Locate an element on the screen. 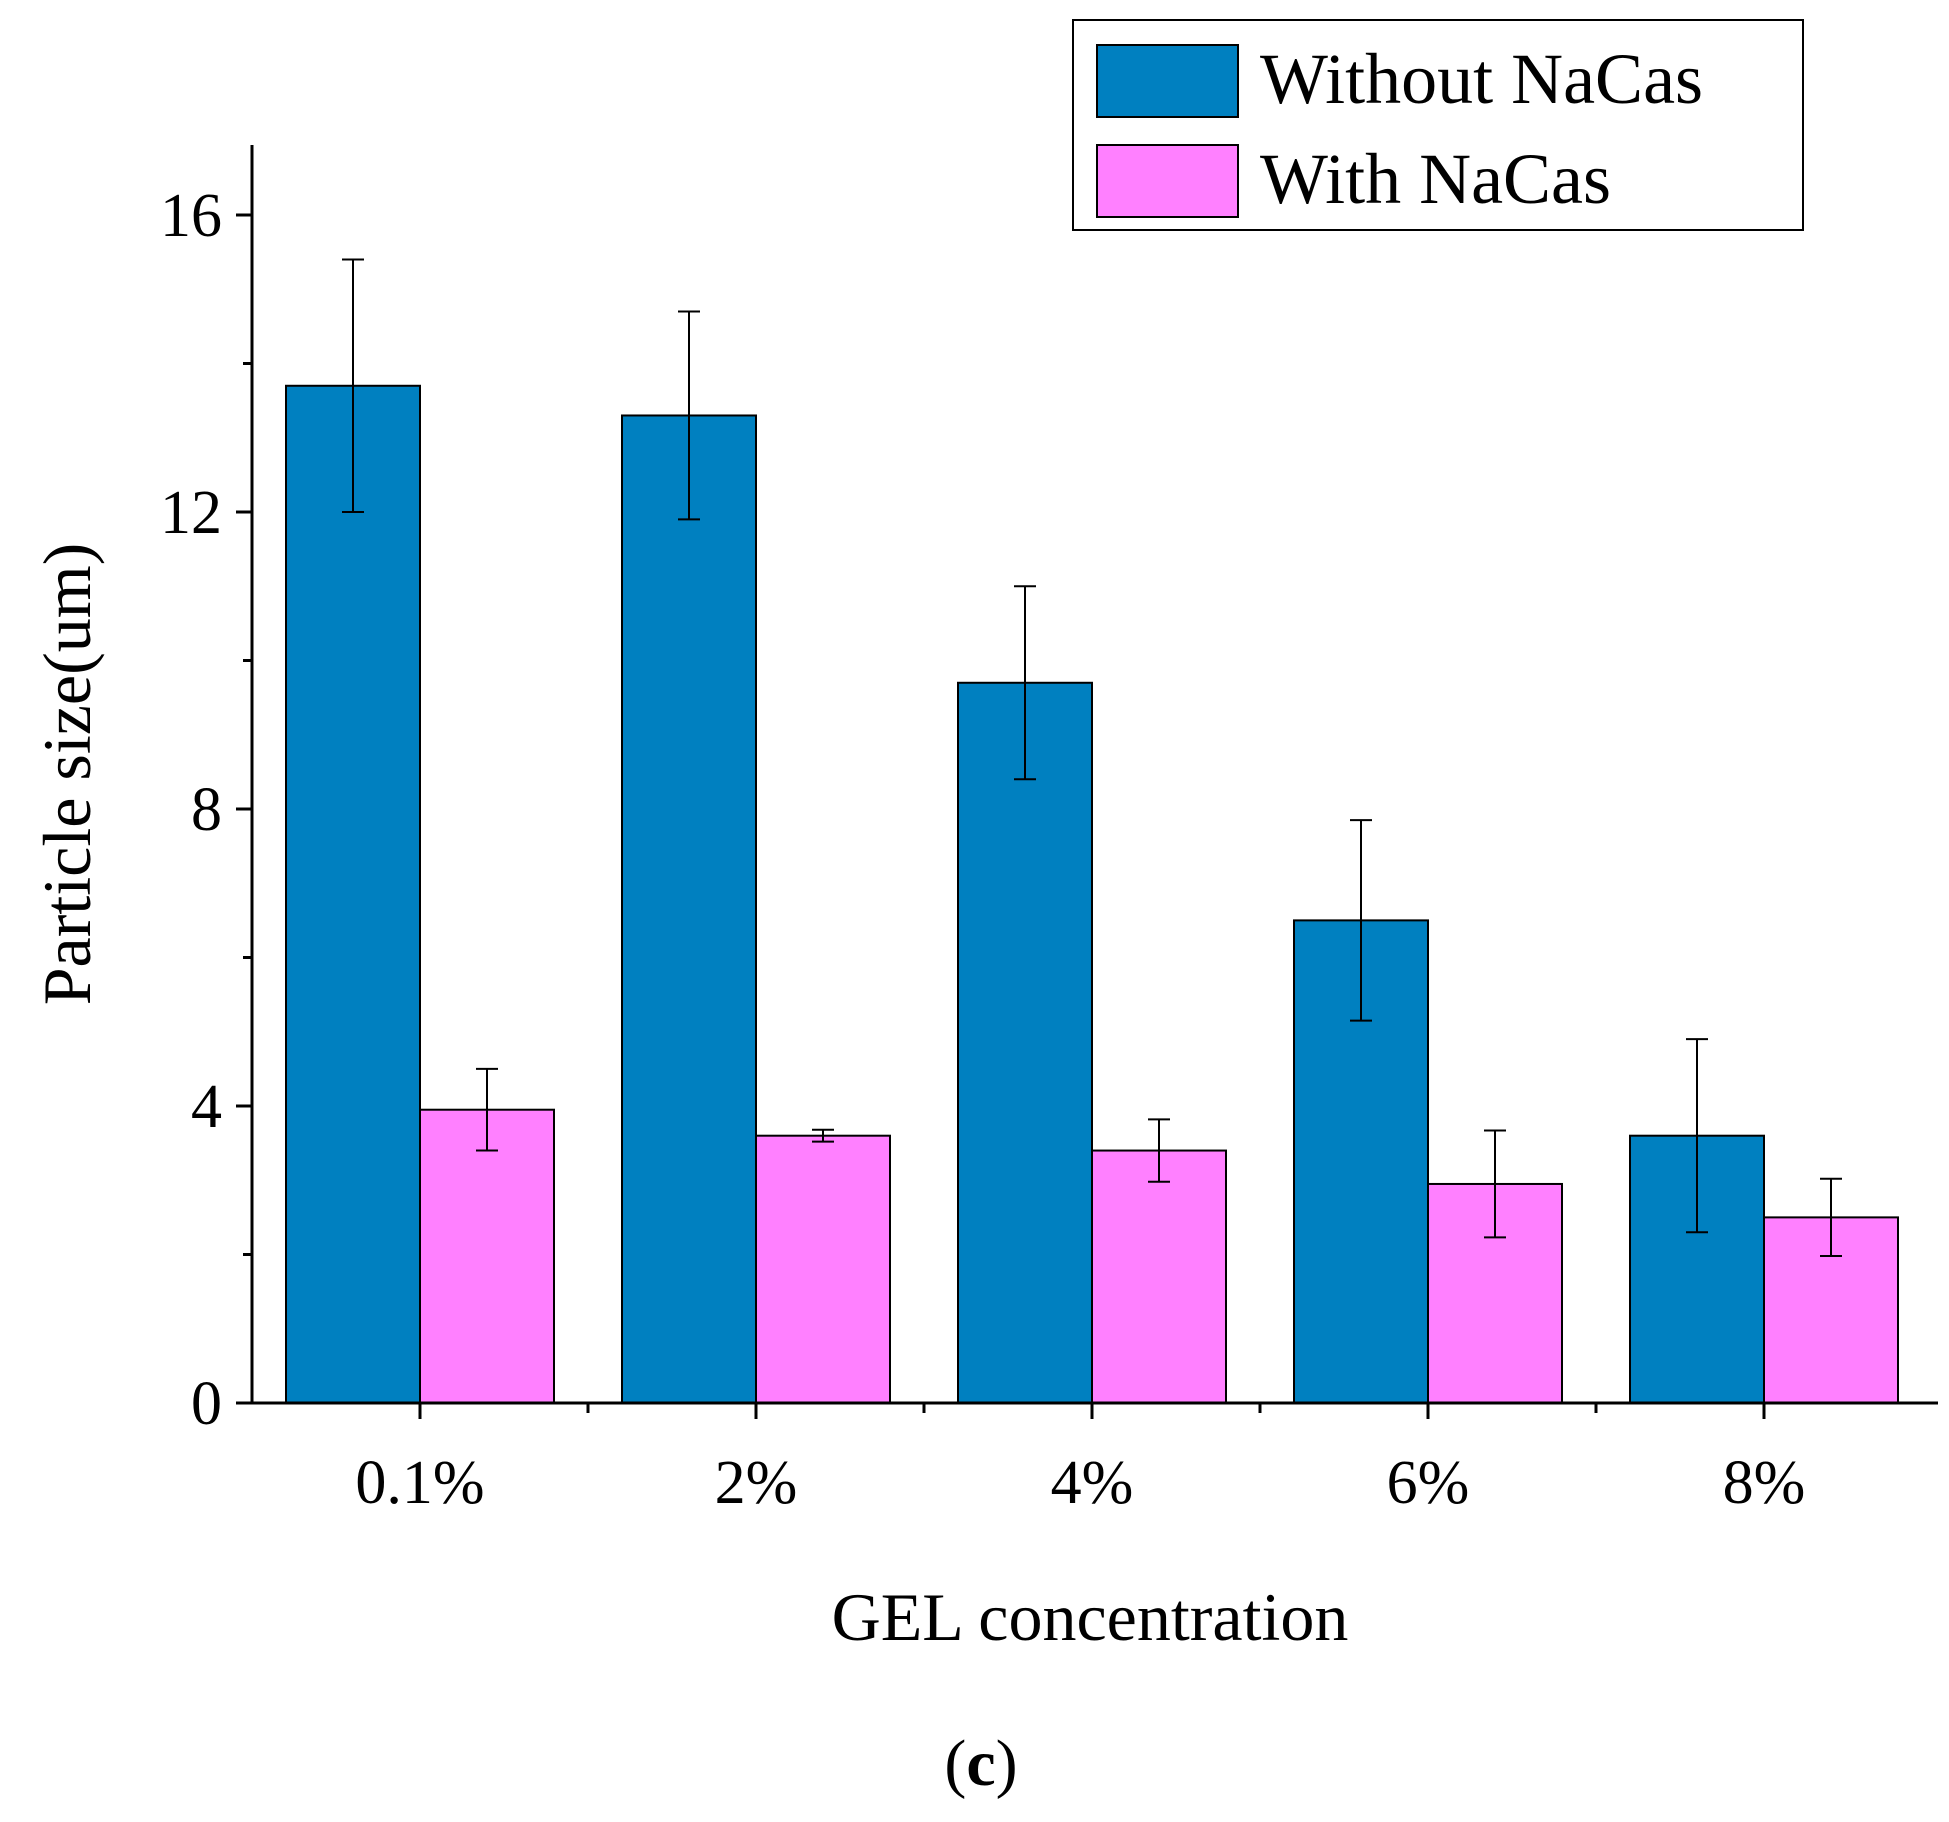 Image resolution: width=1949 pixels, height=1822 pixels. legend-swatch-without-nacas is located at coordinates (1167, 81).